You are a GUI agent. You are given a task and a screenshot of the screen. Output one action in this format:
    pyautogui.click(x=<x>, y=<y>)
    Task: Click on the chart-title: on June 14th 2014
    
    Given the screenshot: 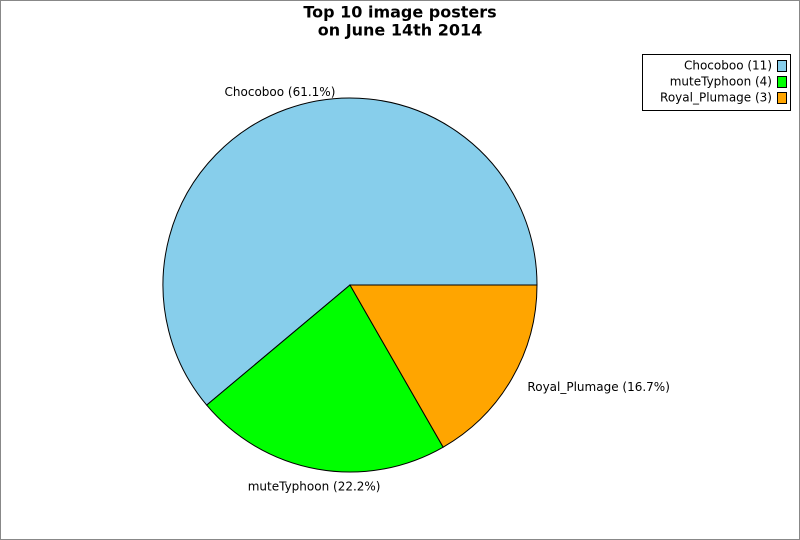 What is the action you would take?
    pyautogui.click(x=400, y=30)
    